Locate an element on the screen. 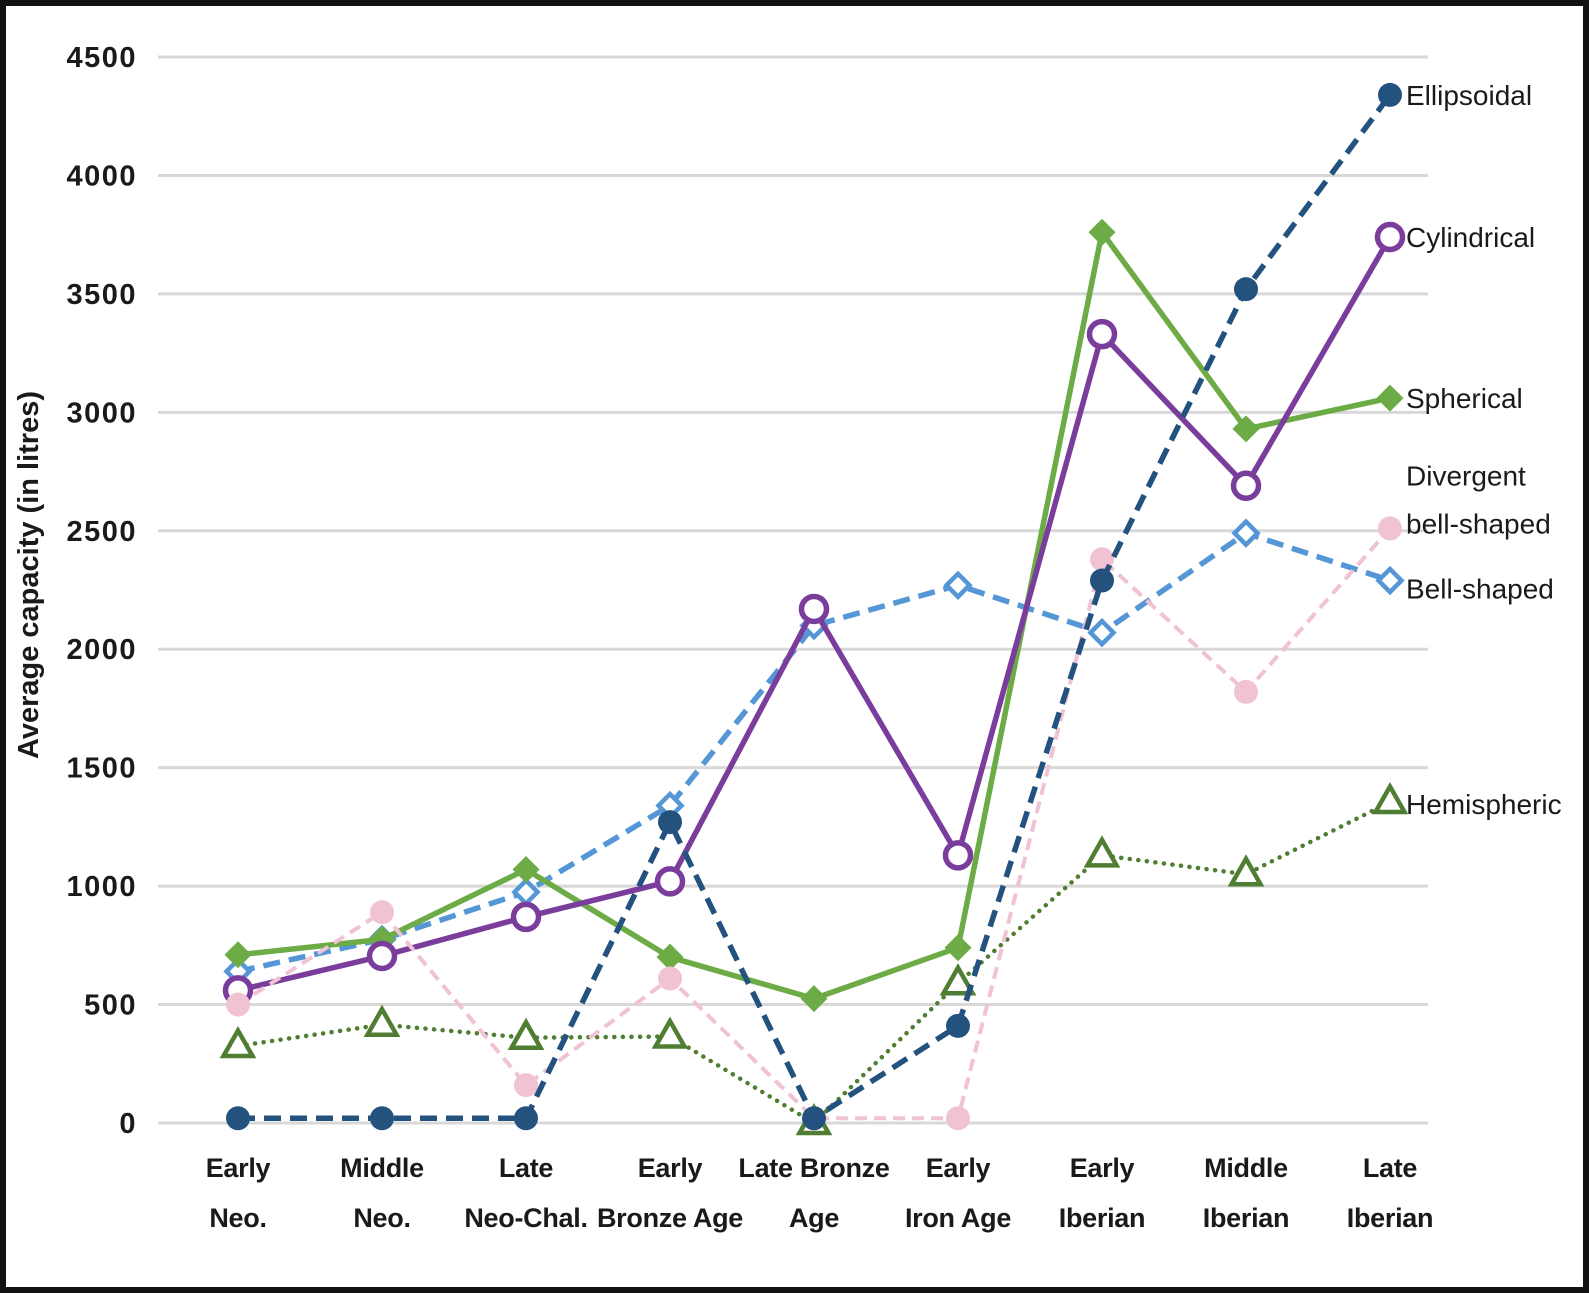 The image size is (1589, 1293). legend-label-hemispheric: Hemispheric is located at coordinates (1484, 804).